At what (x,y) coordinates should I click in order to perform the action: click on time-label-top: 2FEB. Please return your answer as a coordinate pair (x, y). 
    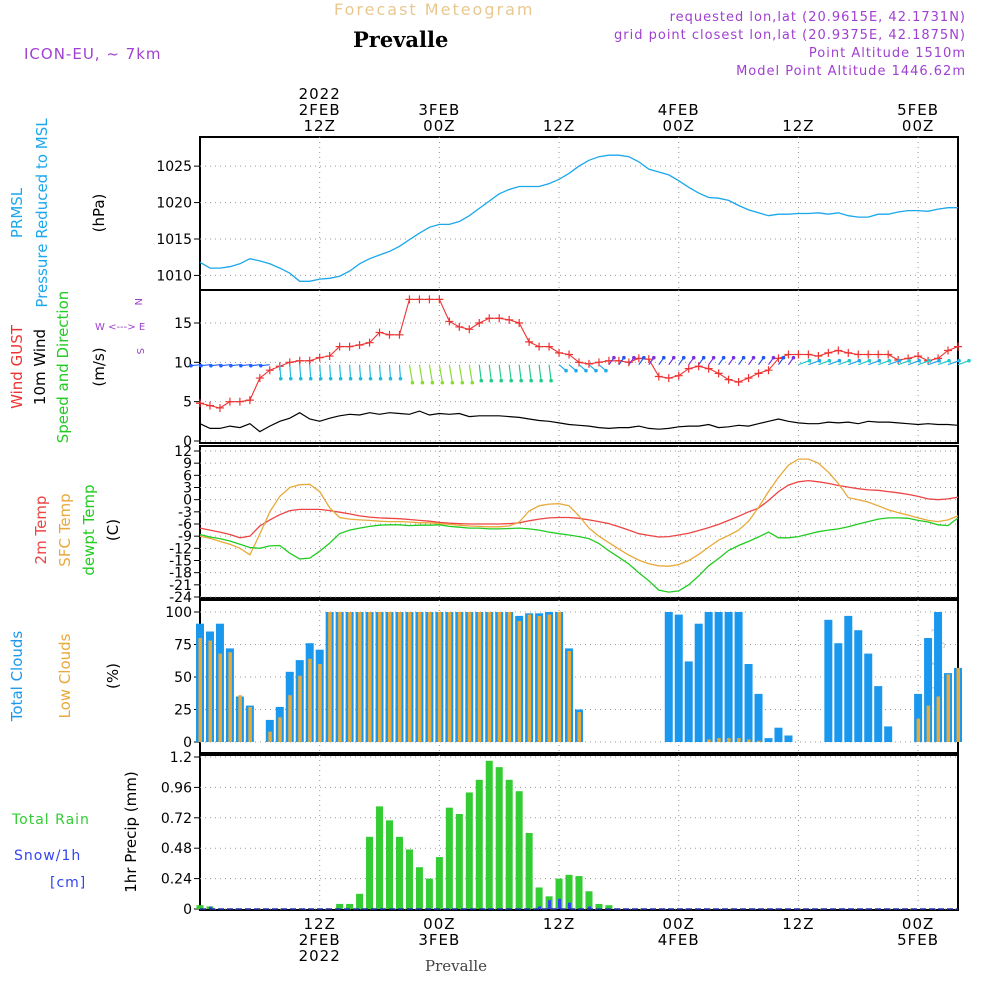
    Looking at the image, I should click on (320, 110).